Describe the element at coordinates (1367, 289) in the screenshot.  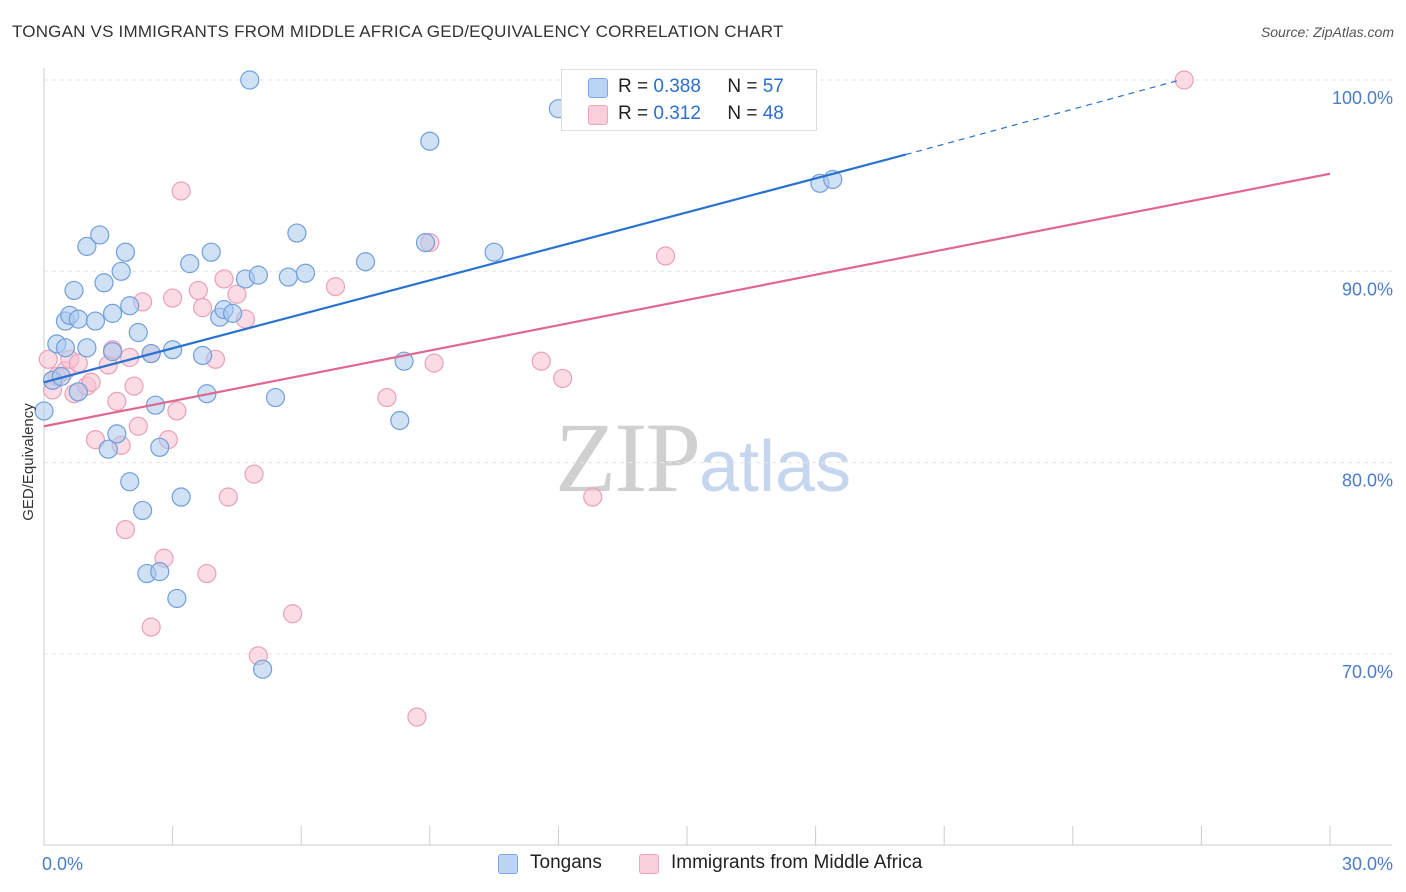
I see `y-tick-label: 90.0%` at that location.